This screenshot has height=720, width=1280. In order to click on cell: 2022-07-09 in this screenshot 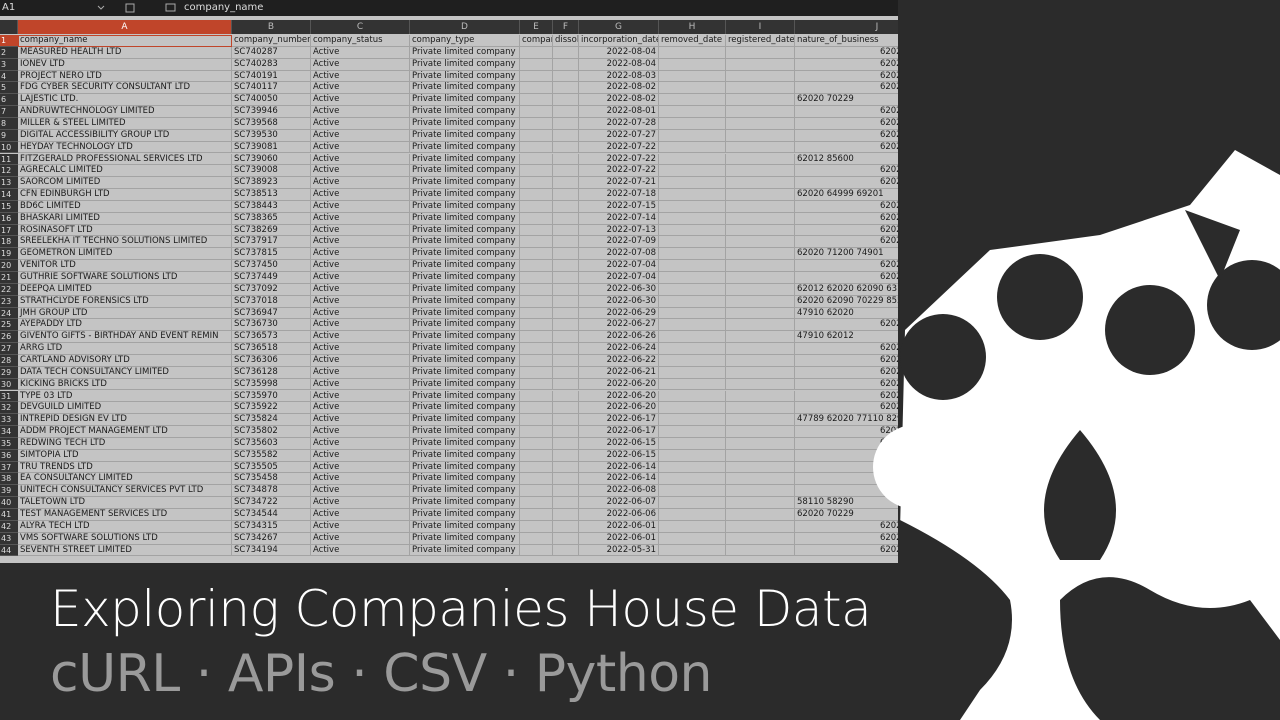, I will do `click(619, 242)`.